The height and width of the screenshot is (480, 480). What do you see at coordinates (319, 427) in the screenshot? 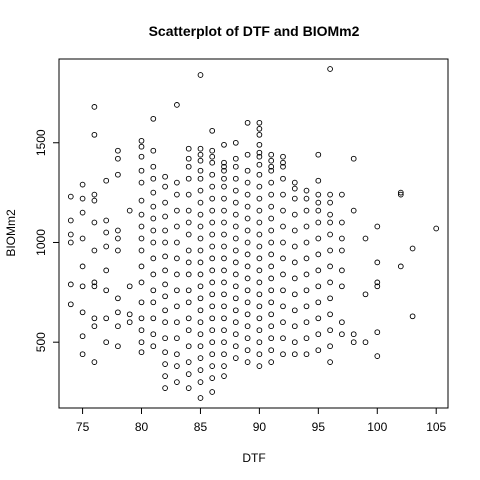
I see `x-tick-label: 95` at bounding box center [319, 427].